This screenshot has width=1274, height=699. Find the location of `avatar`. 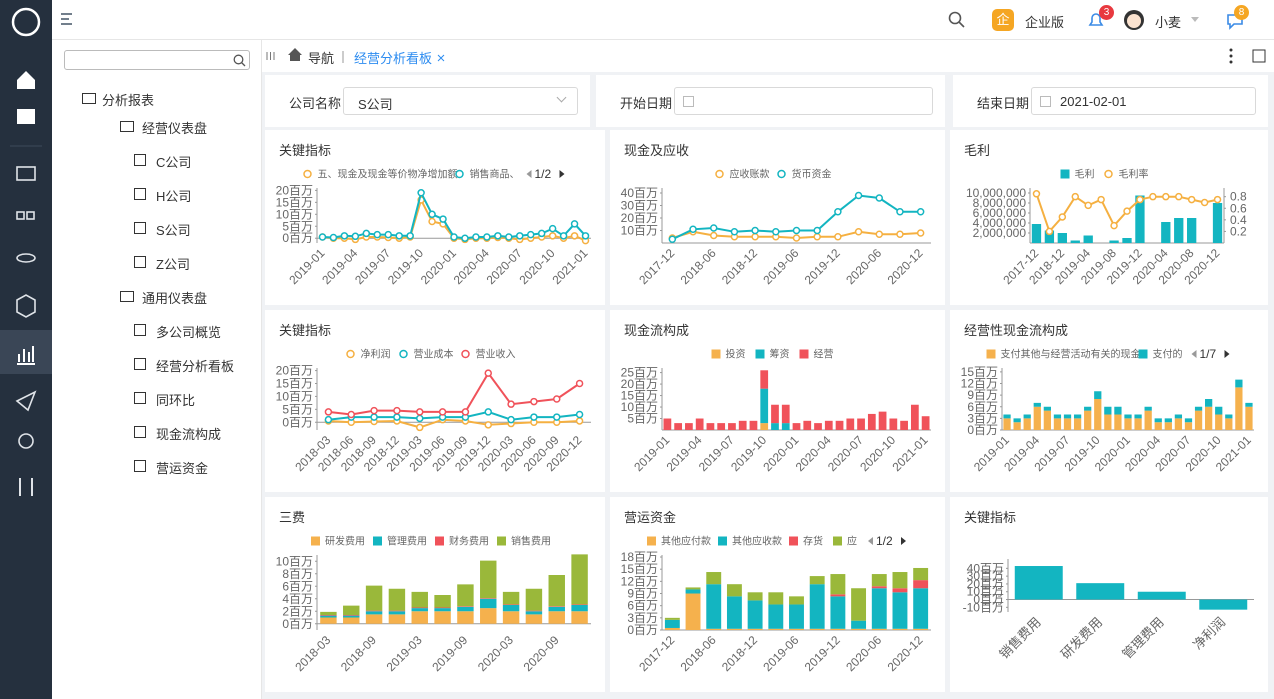

avatar is located at coordinates (1134, 20).